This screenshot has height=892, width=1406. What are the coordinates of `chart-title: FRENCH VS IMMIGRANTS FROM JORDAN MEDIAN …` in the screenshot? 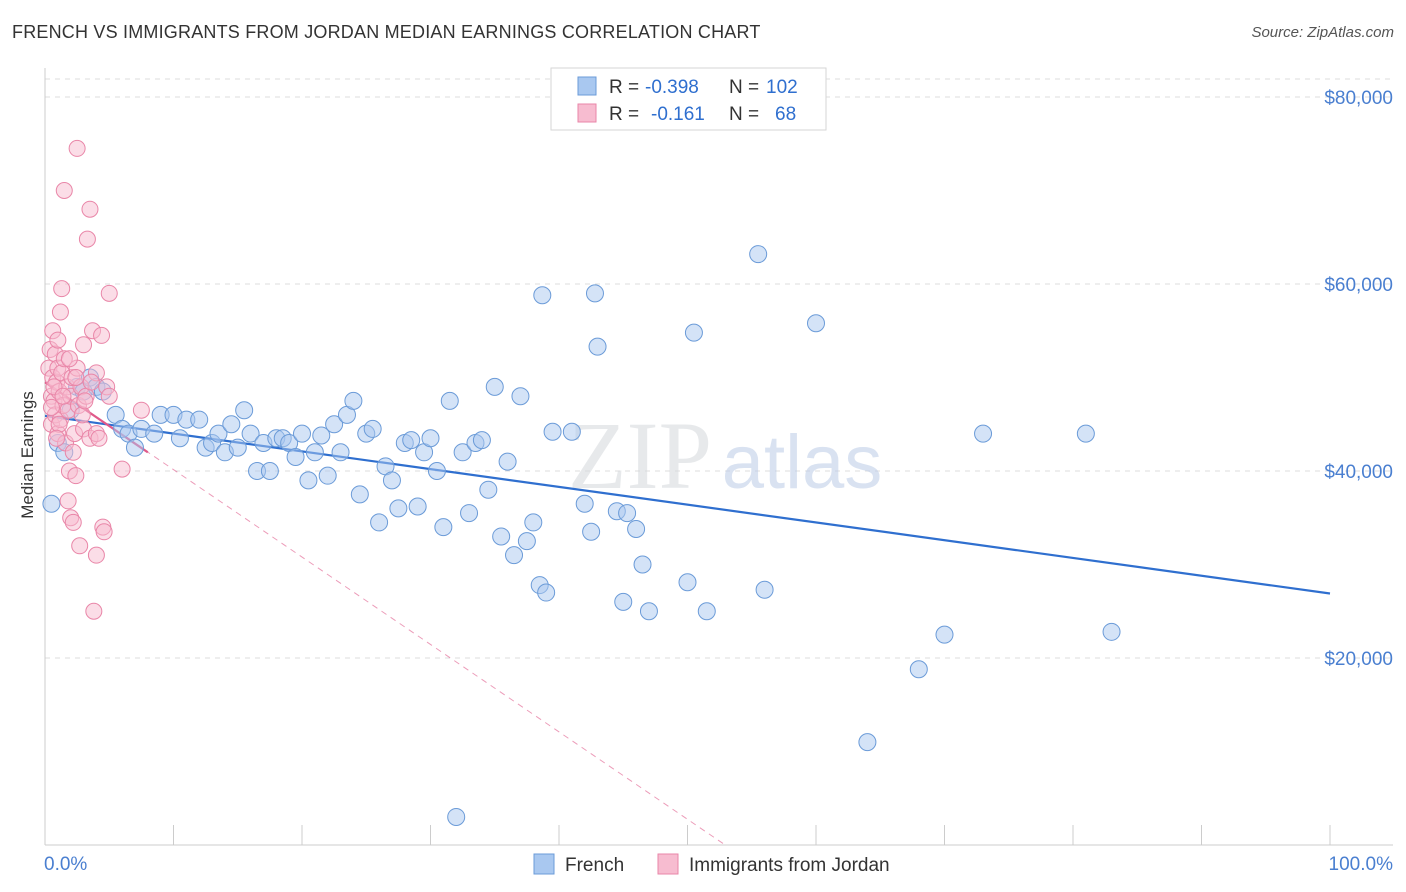 It's located at (386, 32).